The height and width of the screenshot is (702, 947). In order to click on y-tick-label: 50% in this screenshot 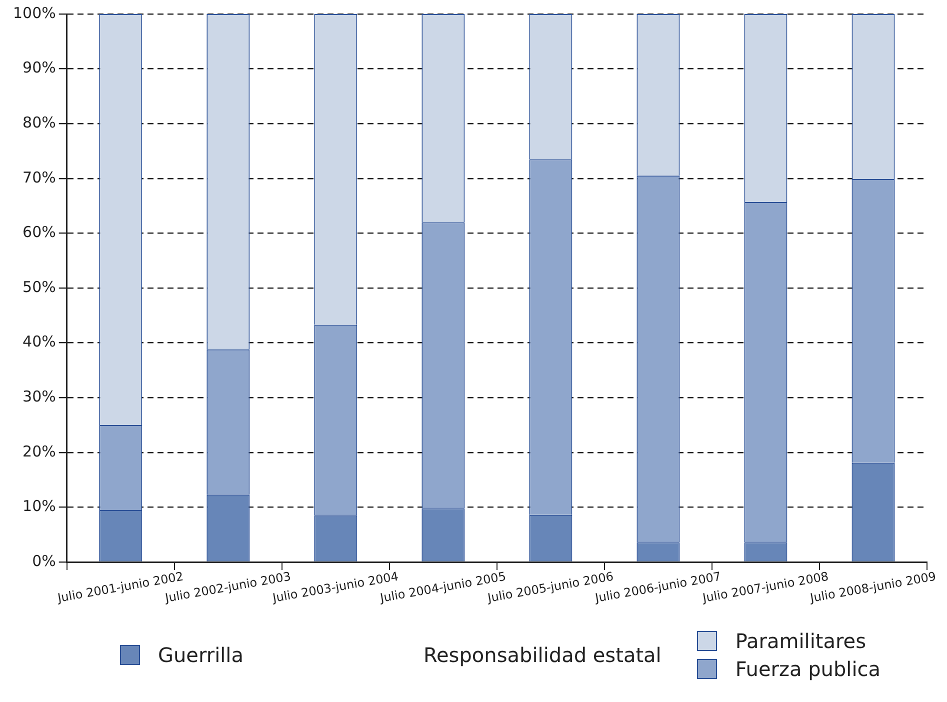, I will do `click(39, 287)`.